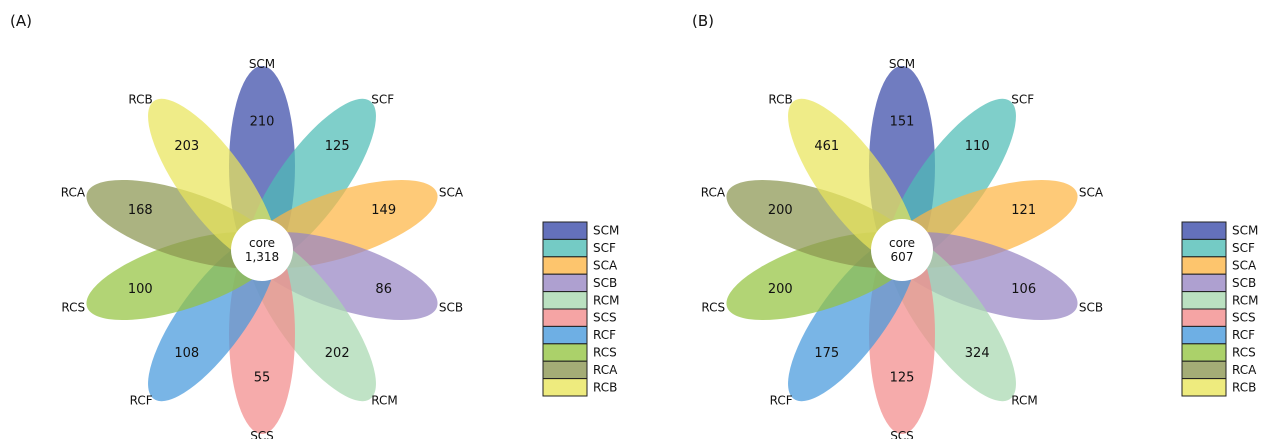  What do you see at coordinates (703, 21) in the screenshot?
I see `panel-label-b: (B)` at bounding box center [703, 21].